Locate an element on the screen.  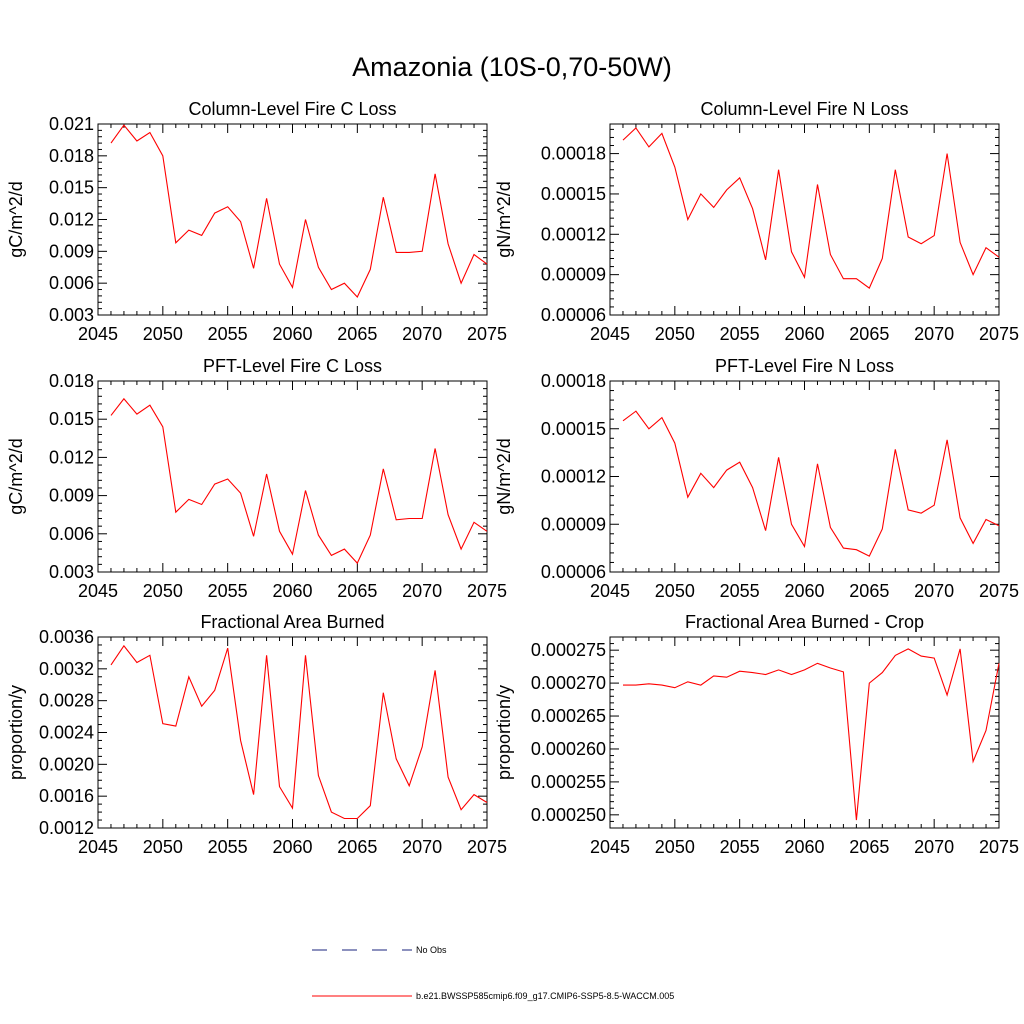
x-tick-label: 2075 is located at coordinates (487, 591).